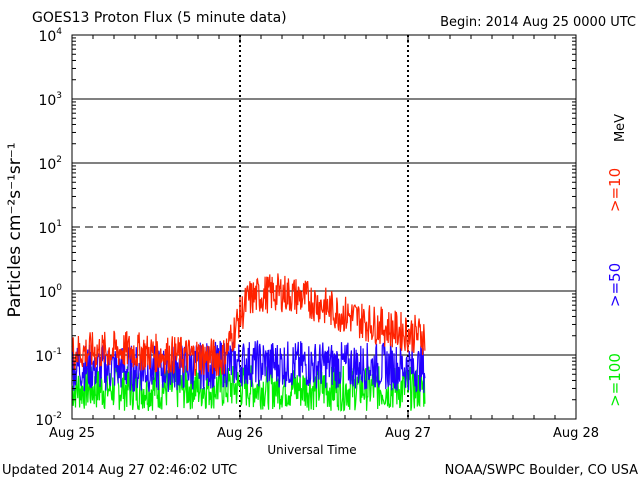  Describe the element at coordinates (615, 380) in the screenshot. I see `legend-entry-2: >=100` at that location.